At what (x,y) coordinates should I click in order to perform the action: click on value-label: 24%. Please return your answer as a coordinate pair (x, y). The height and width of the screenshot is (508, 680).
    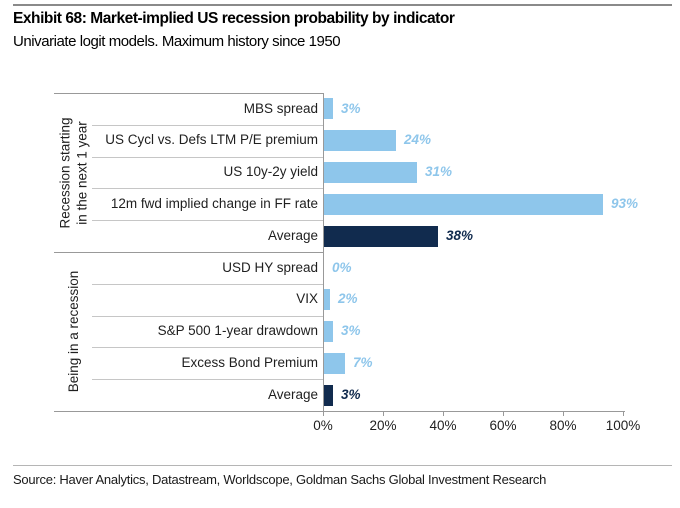
    Looking at the image, I should click on (418, 139).